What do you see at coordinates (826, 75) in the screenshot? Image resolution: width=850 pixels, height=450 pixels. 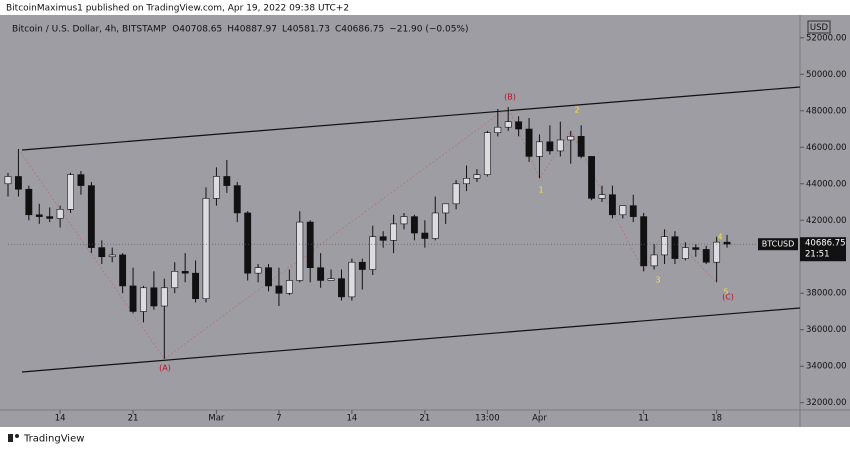 I see `y-tick-label: 50000.00` at bounding box center [826, 75].